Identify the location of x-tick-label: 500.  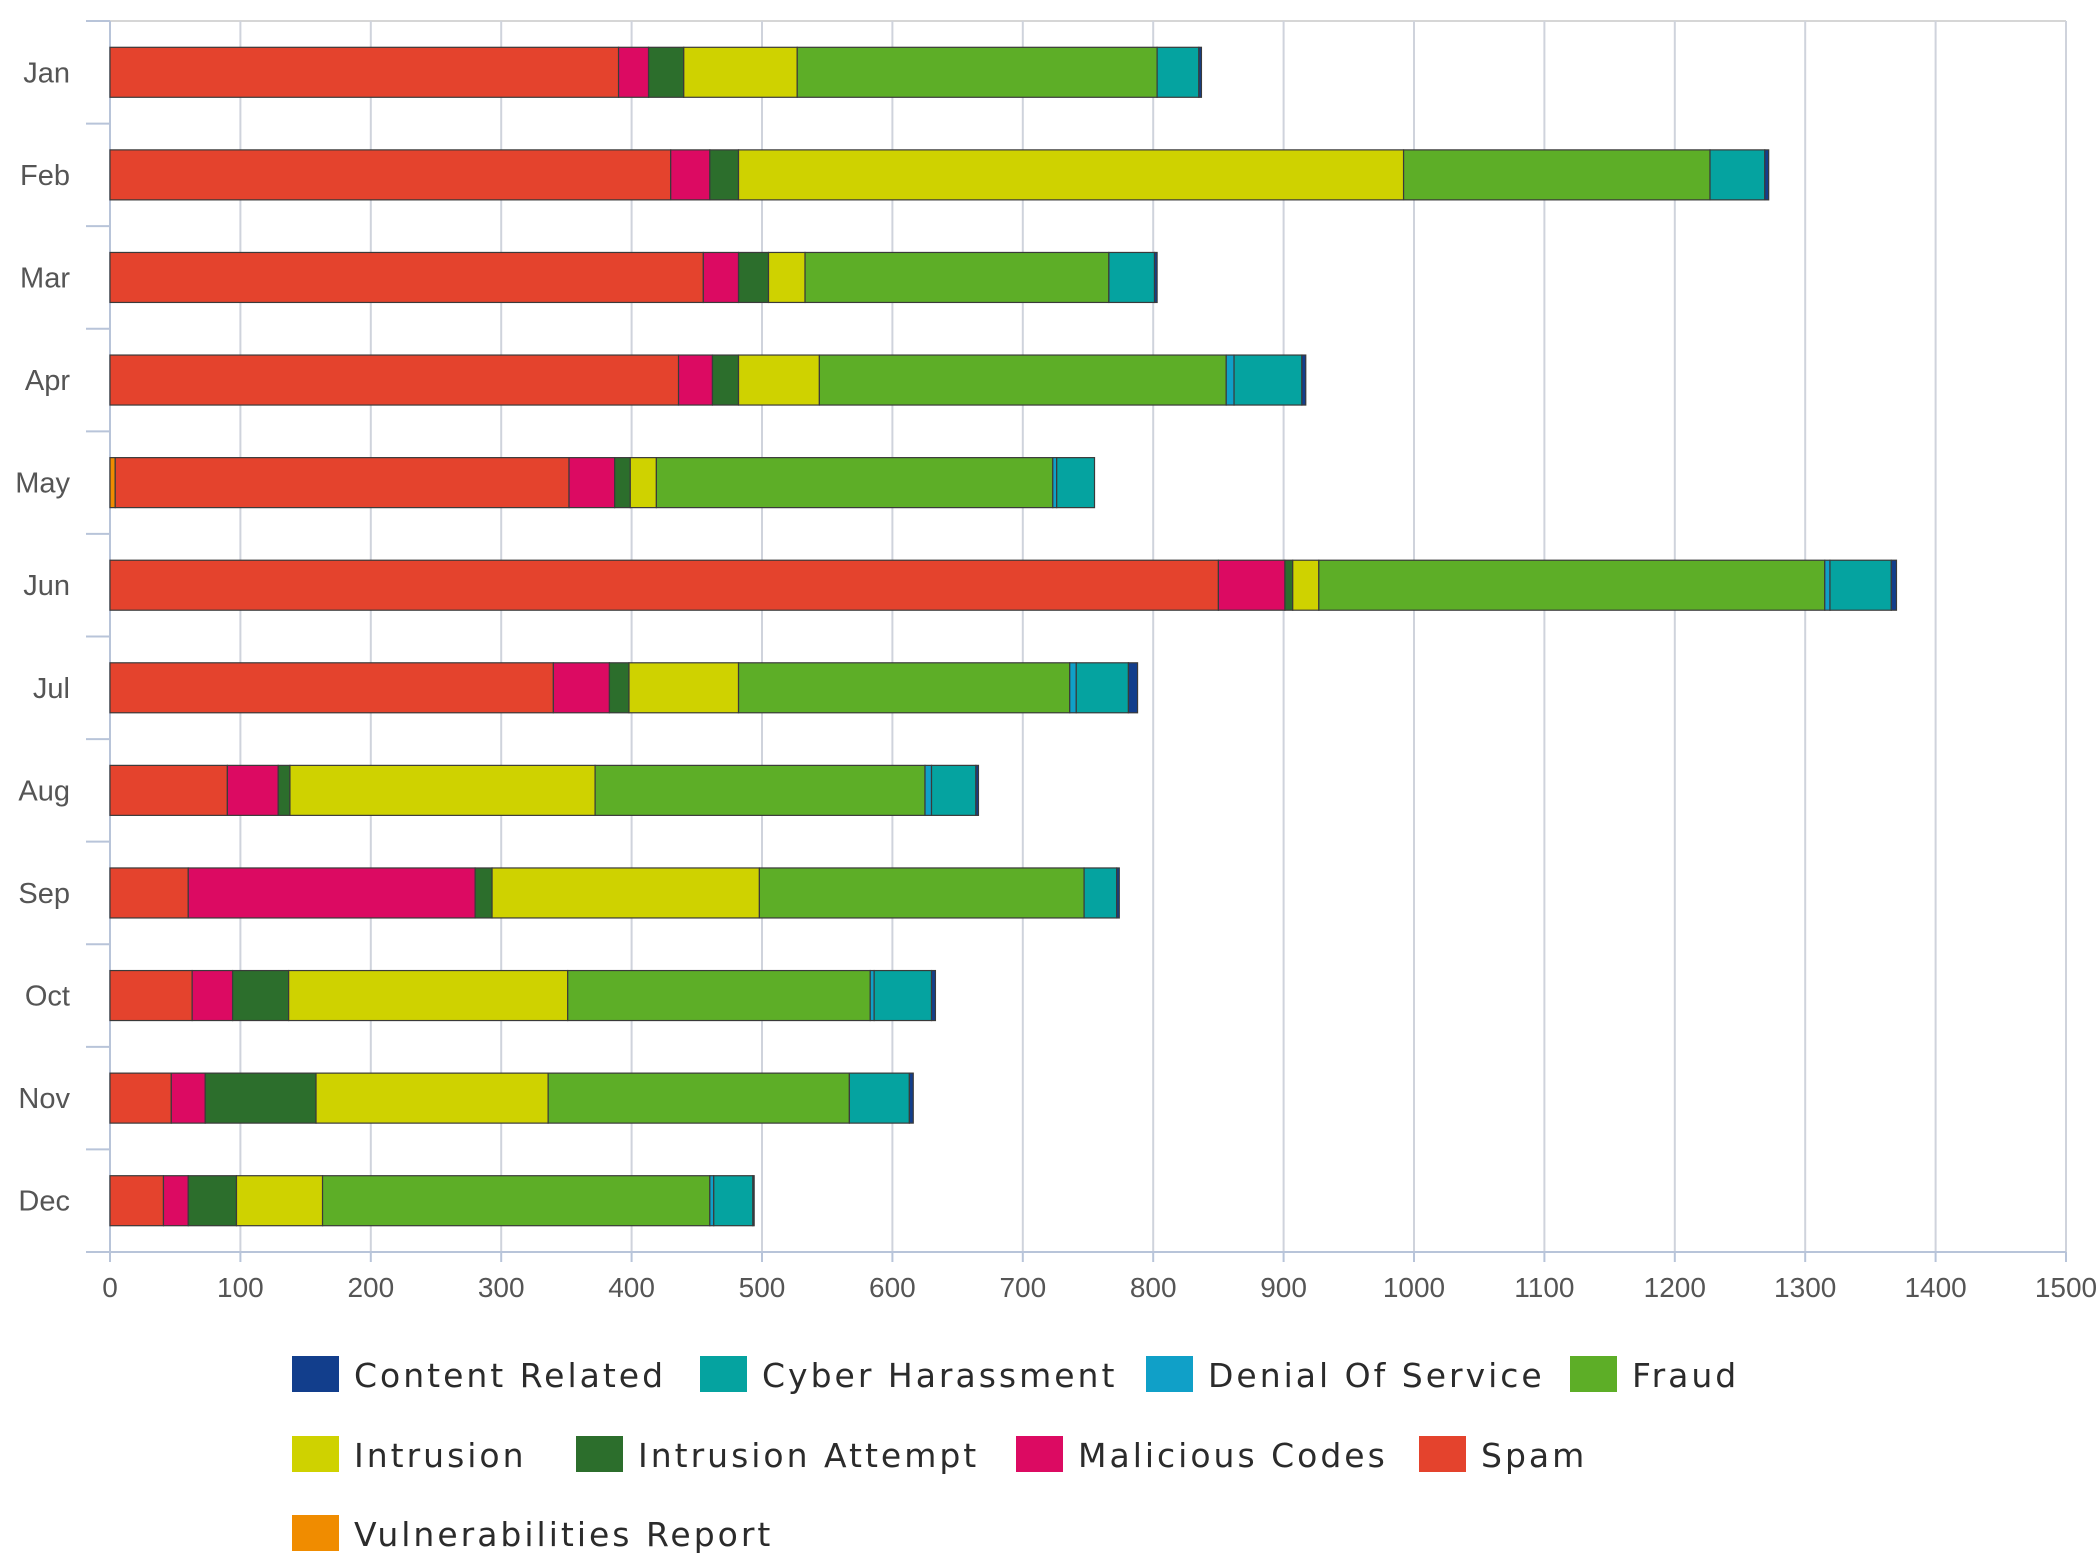
(762, 1287).